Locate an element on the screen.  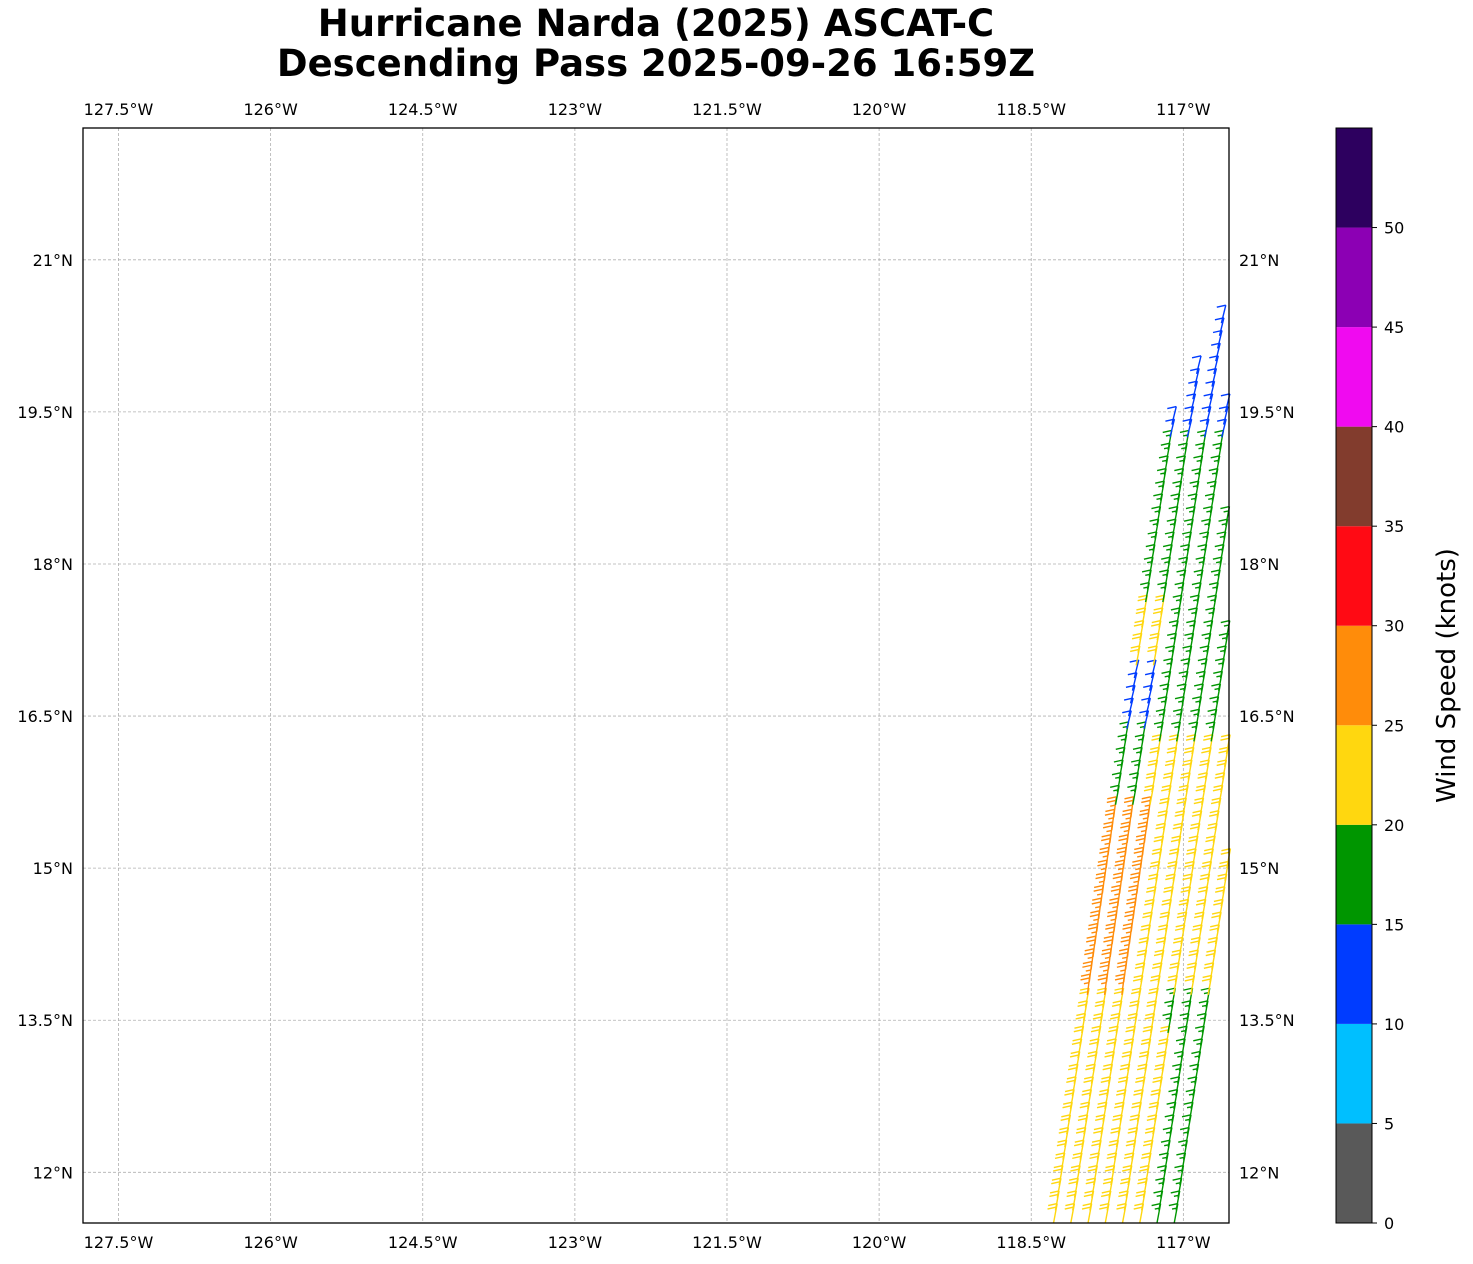
lon-tick-label-bottom: 118.5°W is located at coordinates (1031, 1242).